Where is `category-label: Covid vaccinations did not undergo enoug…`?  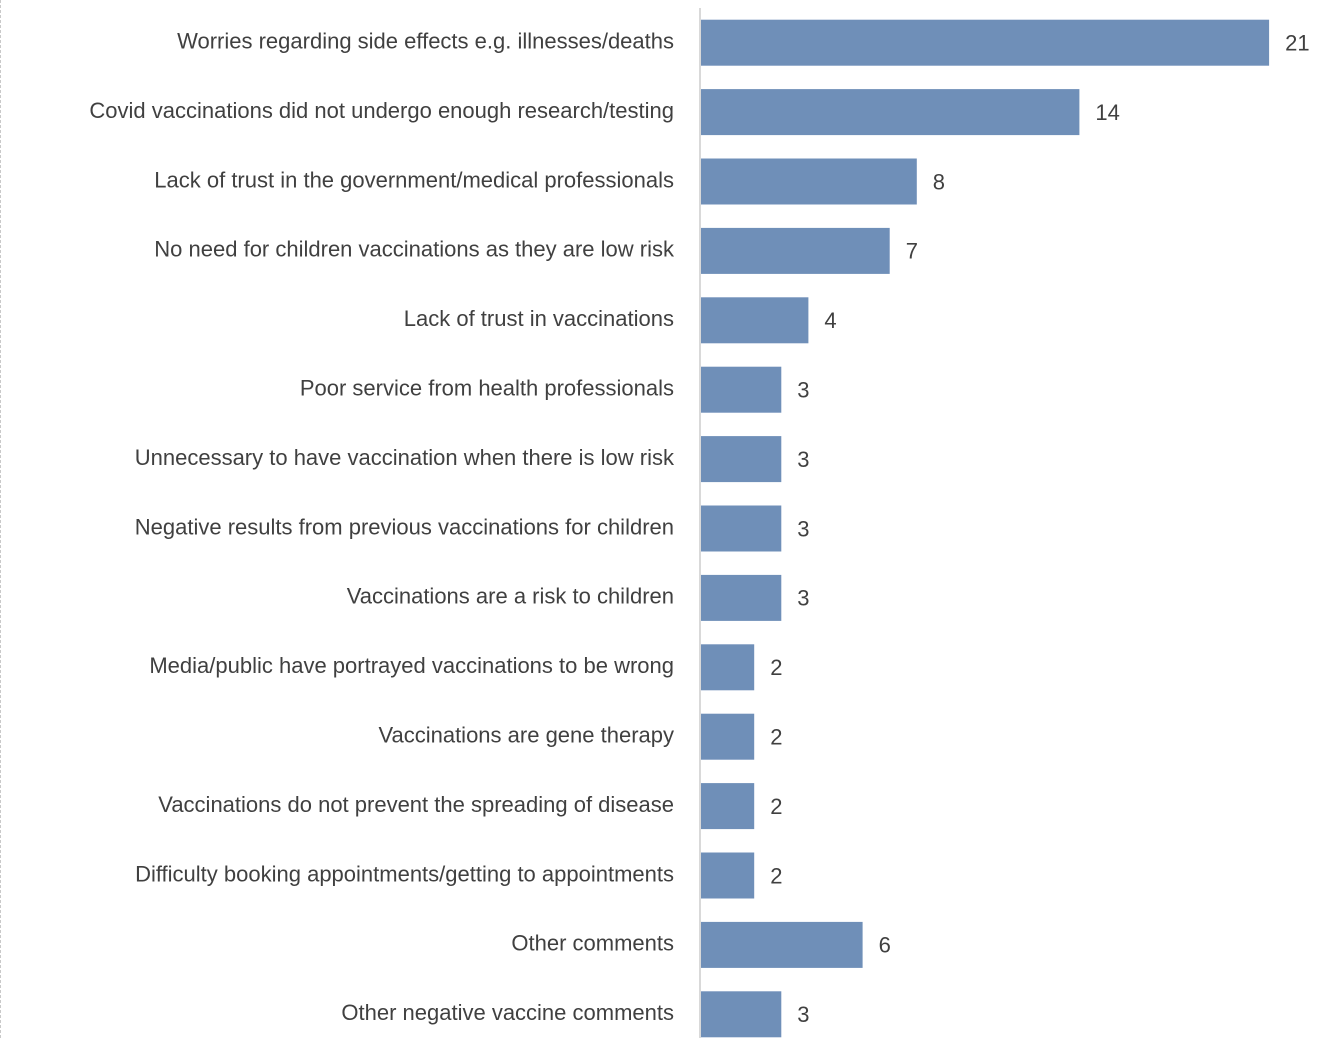 category-label: Covid vaccinations did not undergo enoug… is located at coordinates (381, 110).